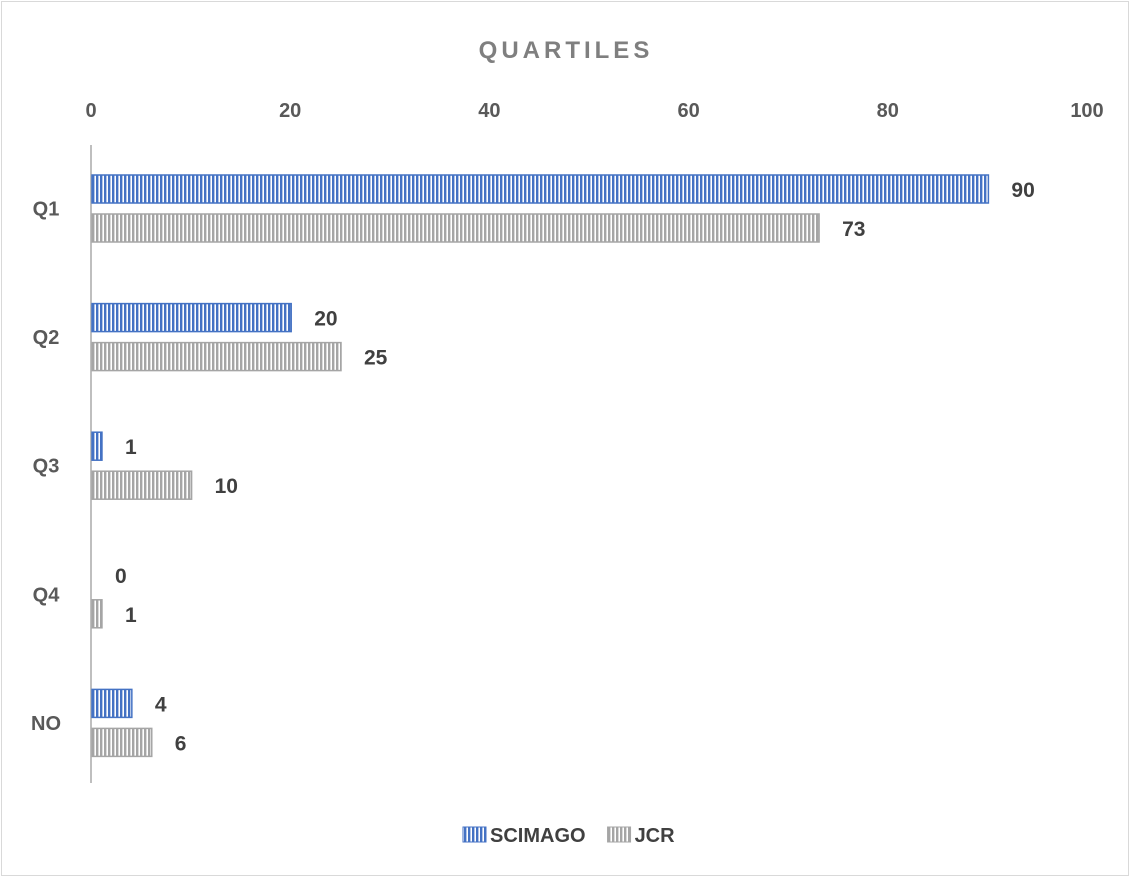 The width and height of the screenshot is (1132, 879). Describe the element at coordinates (538, 836) in the screenshot. I see `legend-label-scimago: SCIMAGO` at that location.